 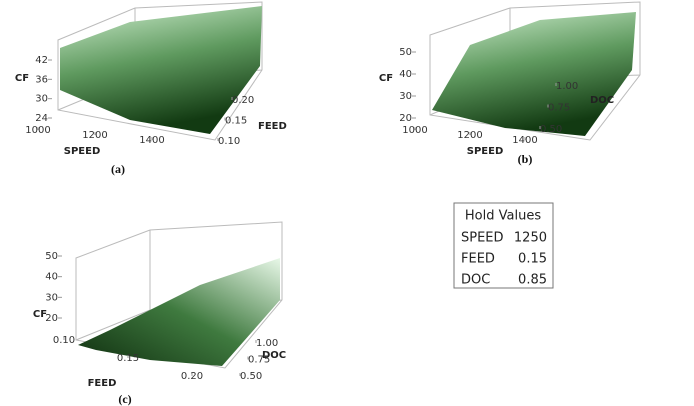 I want to click on hold-name: FEED, so click(x=478, y=259).